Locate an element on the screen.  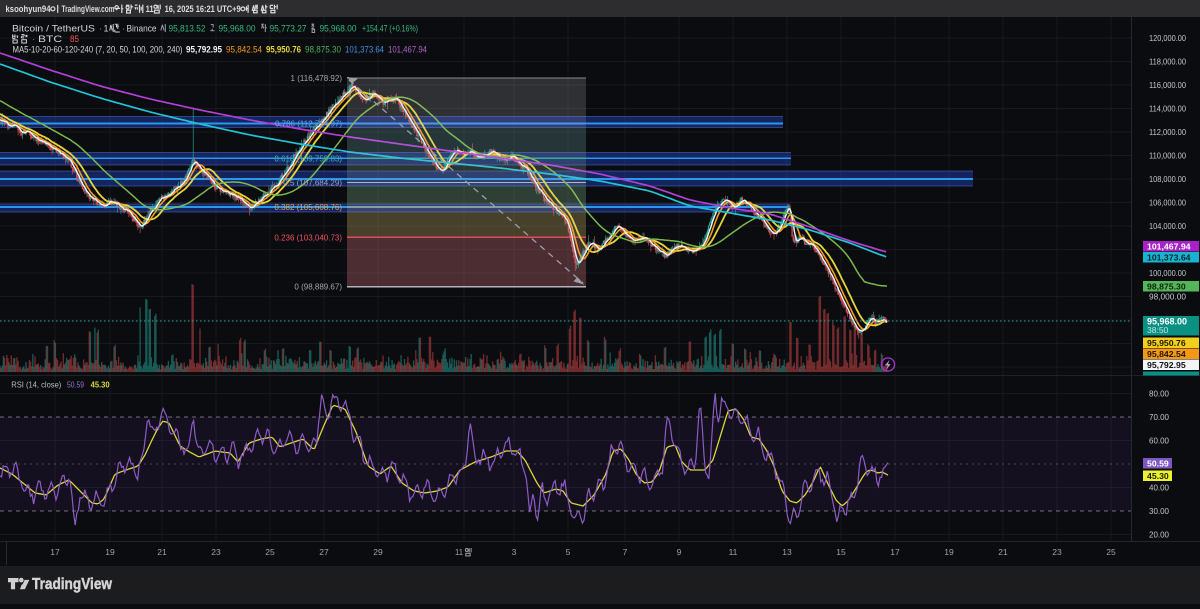
svg-text: 0.382 (105,608.76) is located at coordinates (308, 207).